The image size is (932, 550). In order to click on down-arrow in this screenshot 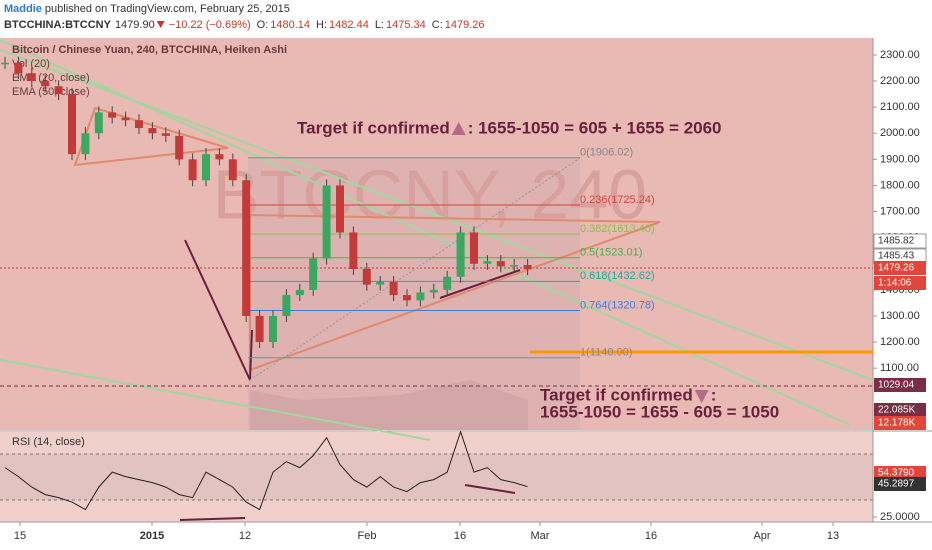, I will do `click(160, 24)`.